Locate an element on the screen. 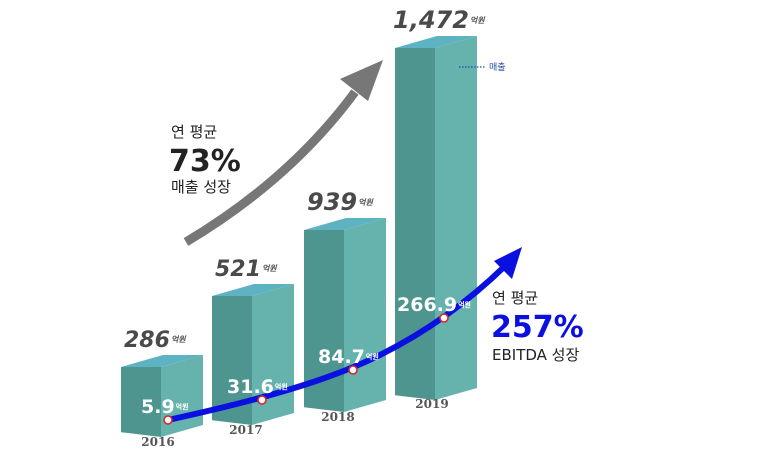  year-label-2017: 2017 is located at coordinates (245, 430).